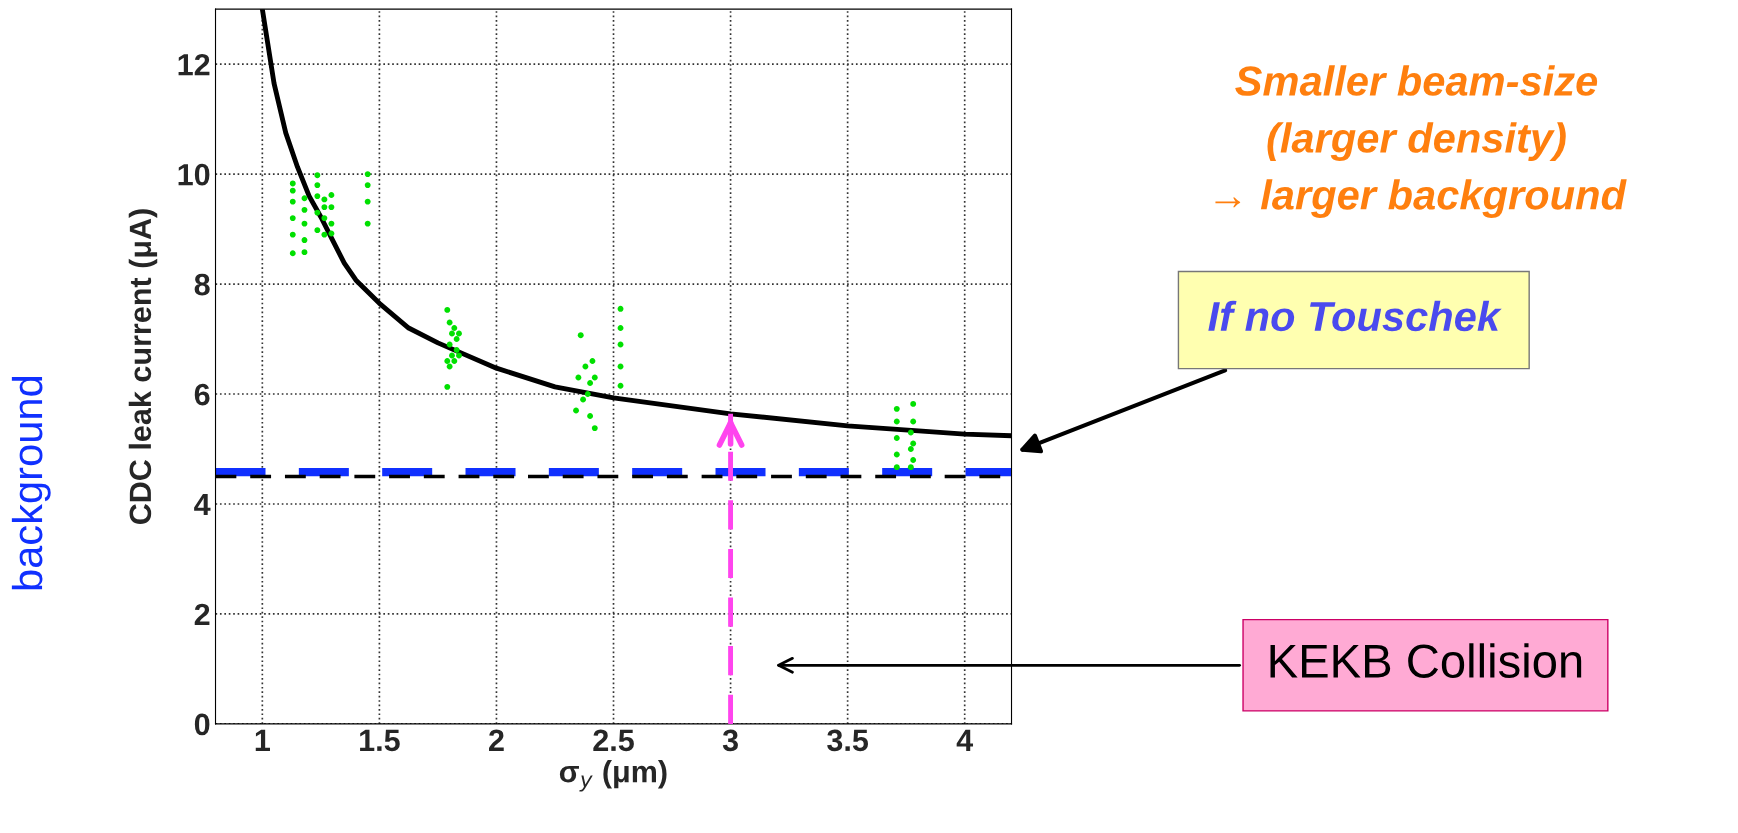 The image size is (1738, 833). Describe the element at coordinates (848, 740) in the screenshot. I see `x-tick-label: 3.5` at that location.